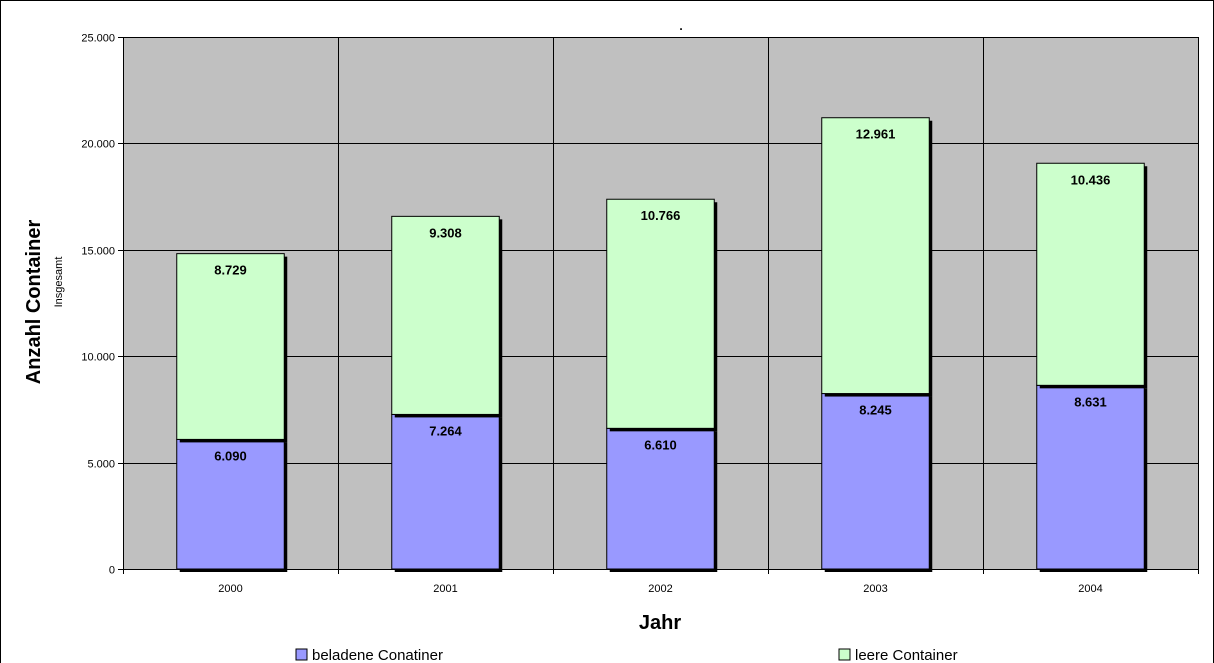 The image size is (1214, 663). Describe the element at coordinates (906, 655) in the screenshot. I see `legend-label: leere Container` at that location.